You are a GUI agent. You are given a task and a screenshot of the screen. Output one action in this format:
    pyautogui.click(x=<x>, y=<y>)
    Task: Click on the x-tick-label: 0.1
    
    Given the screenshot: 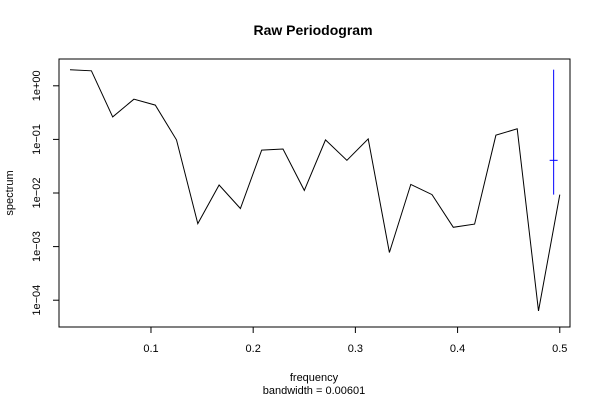 What is the action you would take?
    pyautogui.click(x=150, y=349)
    